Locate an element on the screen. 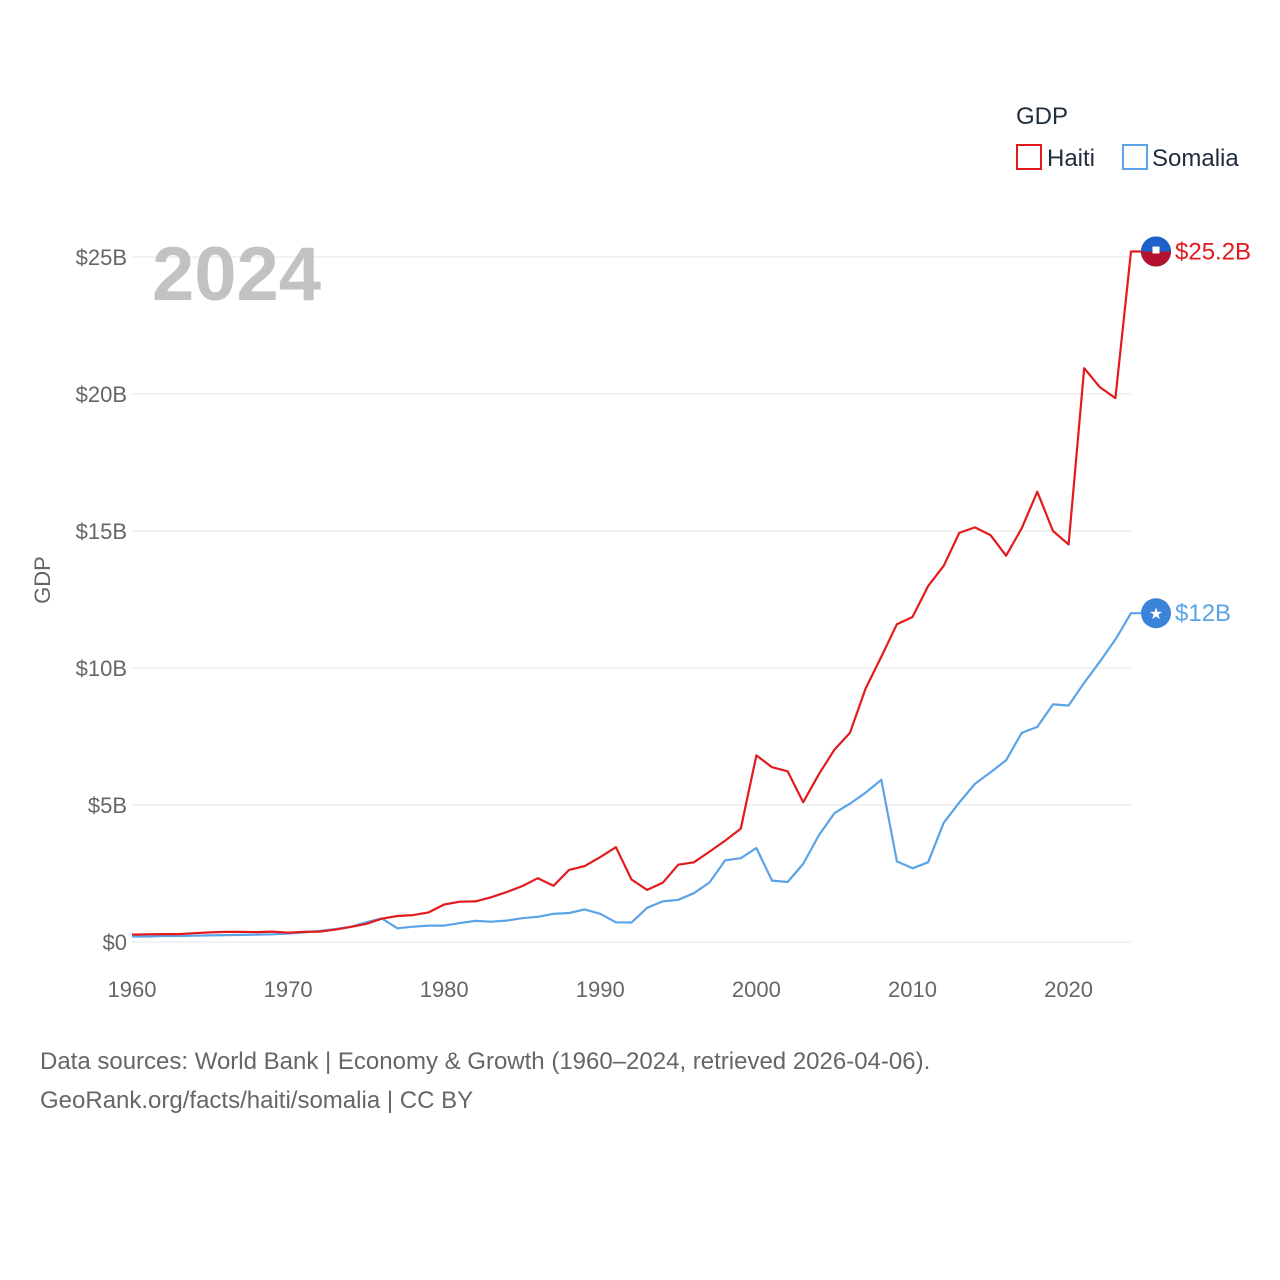 The height and width of the screenshot is (1280, 1280). y-tick-label: $20B is located at coordinates (101, 394).